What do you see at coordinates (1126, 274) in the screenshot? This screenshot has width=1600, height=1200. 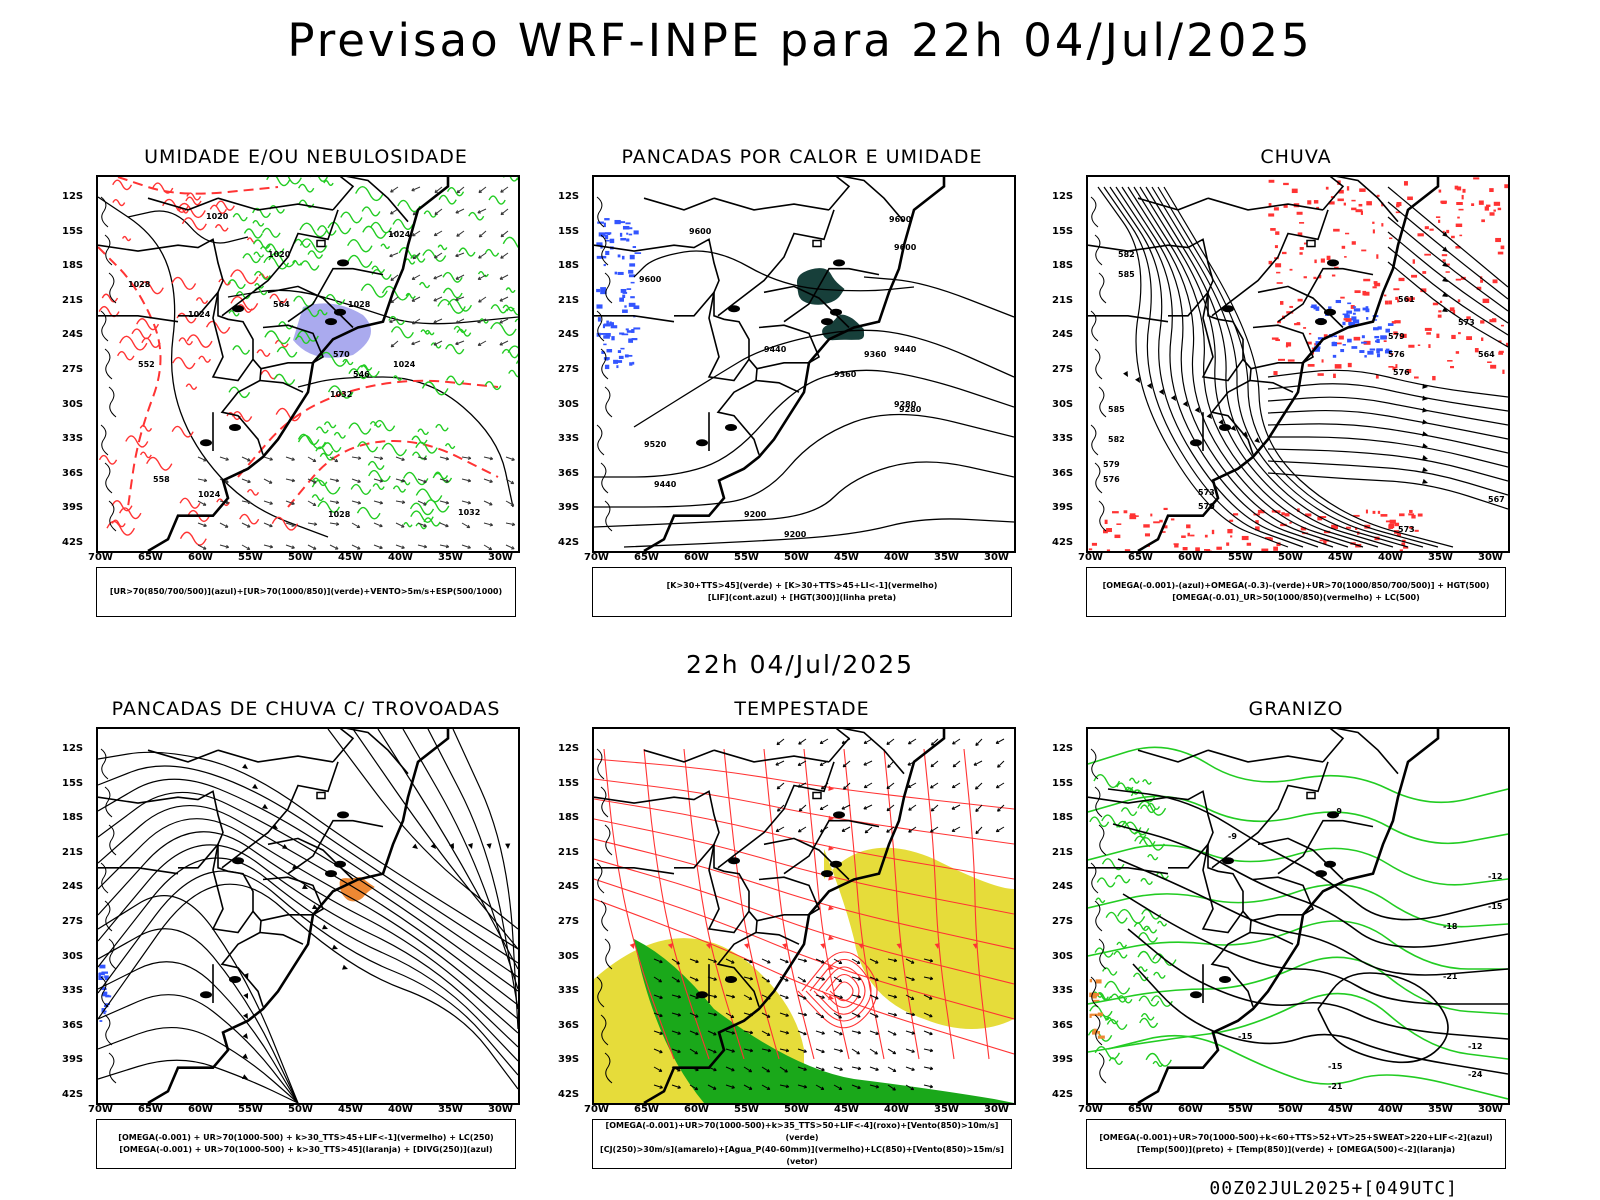 I see `contour-label: 585` at bounding box center [1126, 274].